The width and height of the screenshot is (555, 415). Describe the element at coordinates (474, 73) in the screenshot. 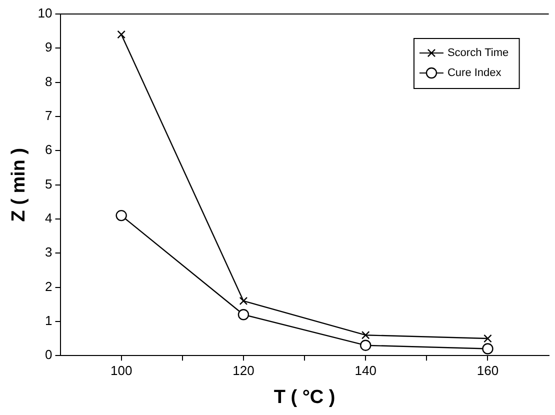

I see `legend-label: Cure Index` at that location.